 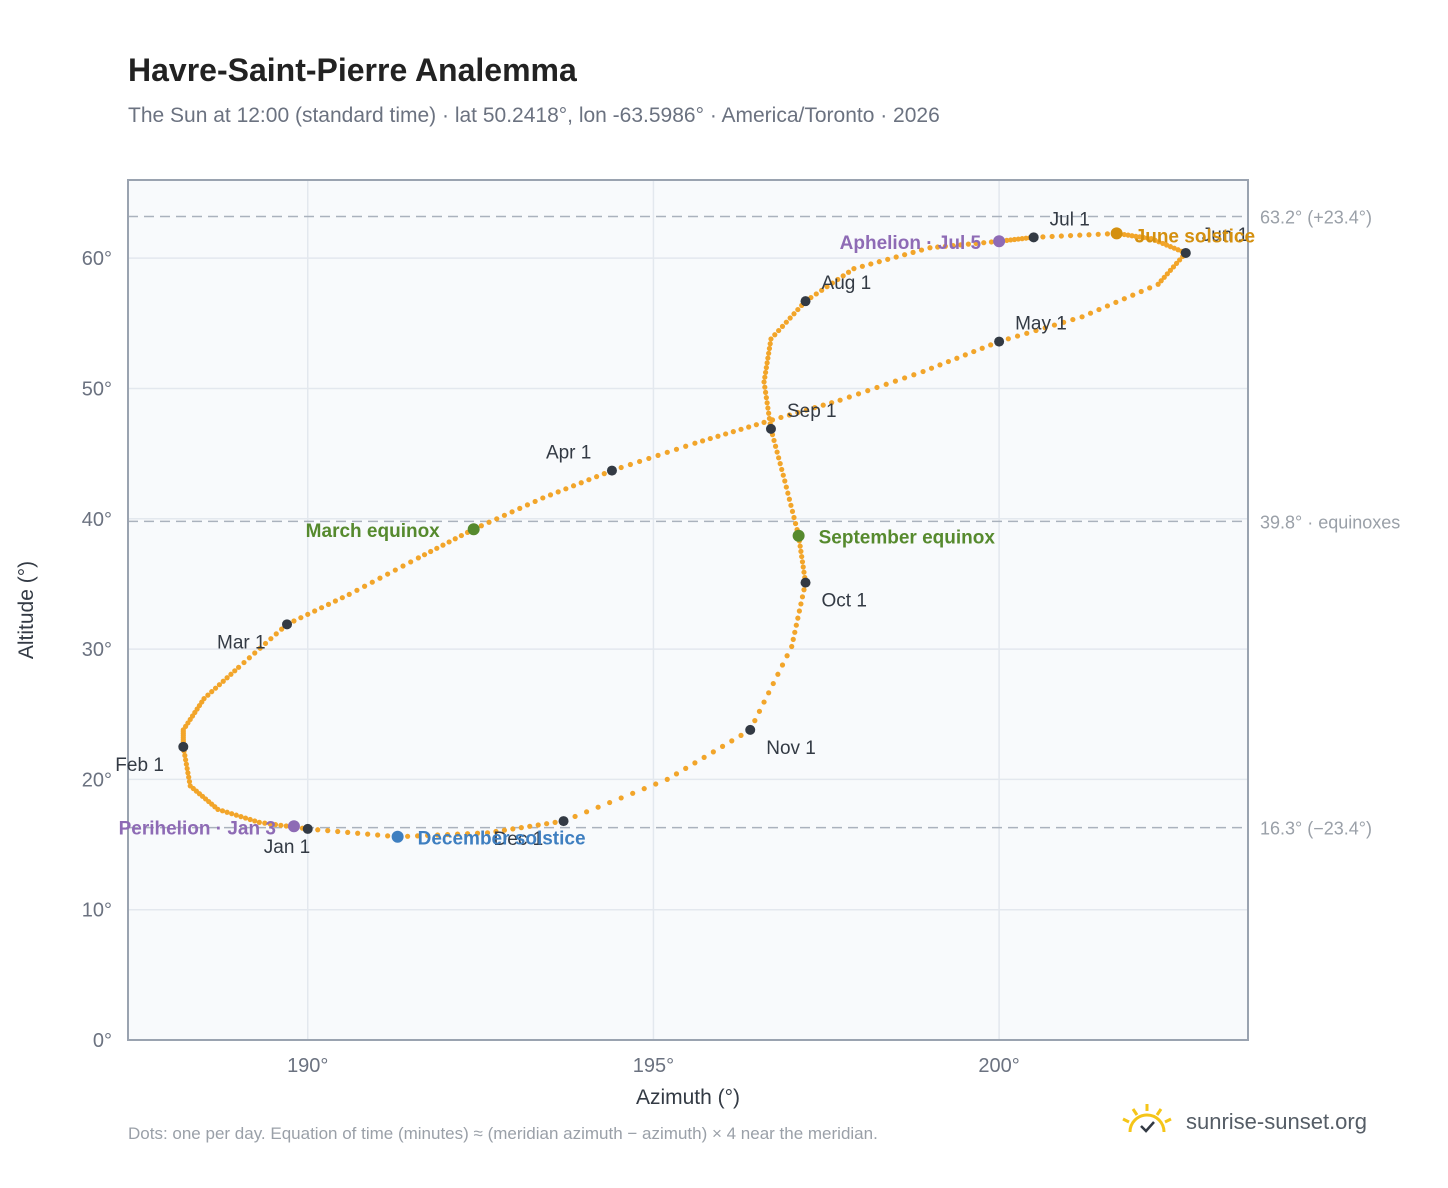 I want to click on month-marker-label: Jun 1, so click(x=1225, y=235).